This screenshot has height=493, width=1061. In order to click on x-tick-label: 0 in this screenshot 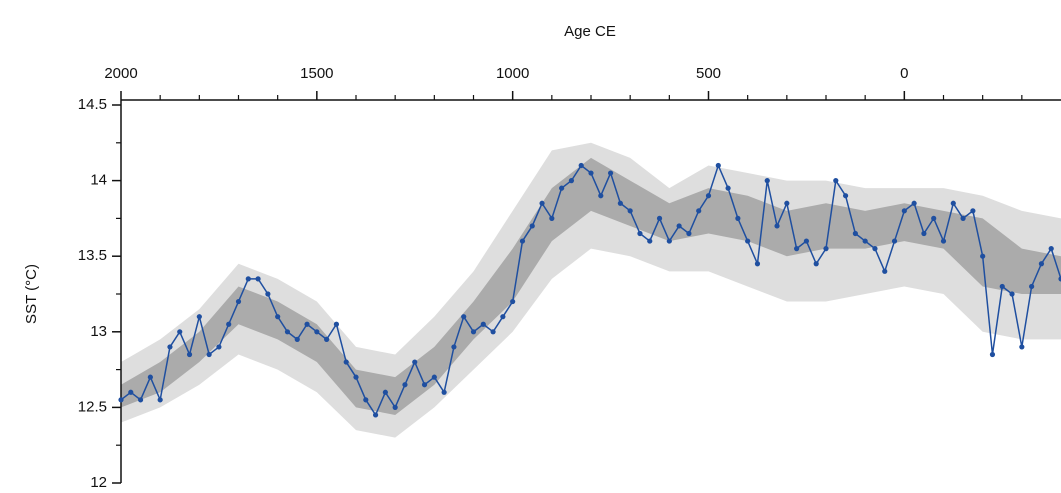, I will do `click(904, 73)`.